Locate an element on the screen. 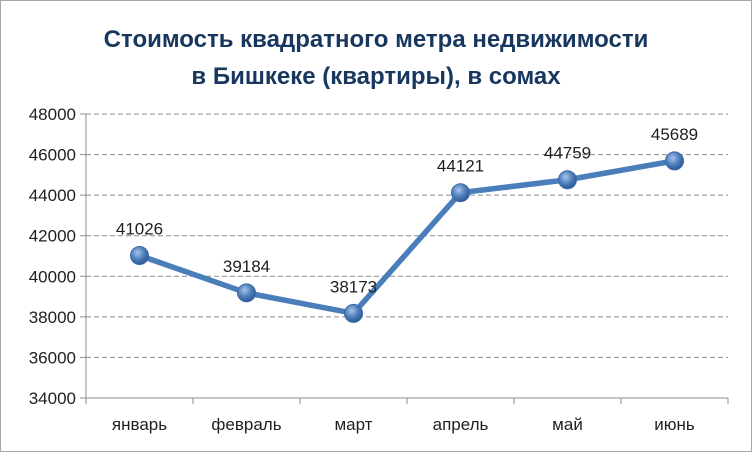 The height and width of the screenshot is (452, 752). x-tick-label: май is located at coordinates (567, 424).